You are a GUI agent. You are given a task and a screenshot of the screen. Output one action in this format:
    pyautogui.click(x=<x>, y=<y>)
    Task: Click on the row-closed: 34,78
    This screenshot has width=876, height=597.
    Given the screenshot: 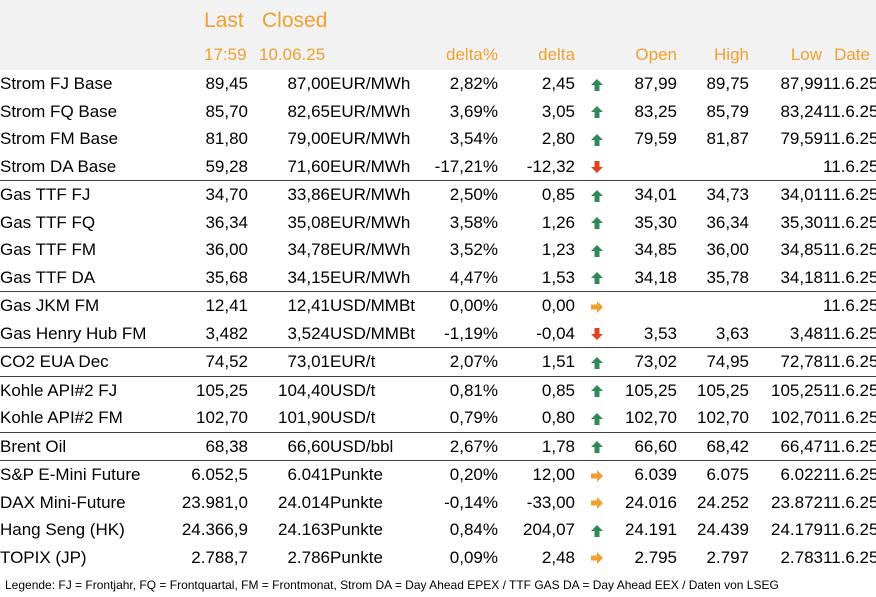 What is the action you would take?
    pyautogui.click(x=308, y=250)
    